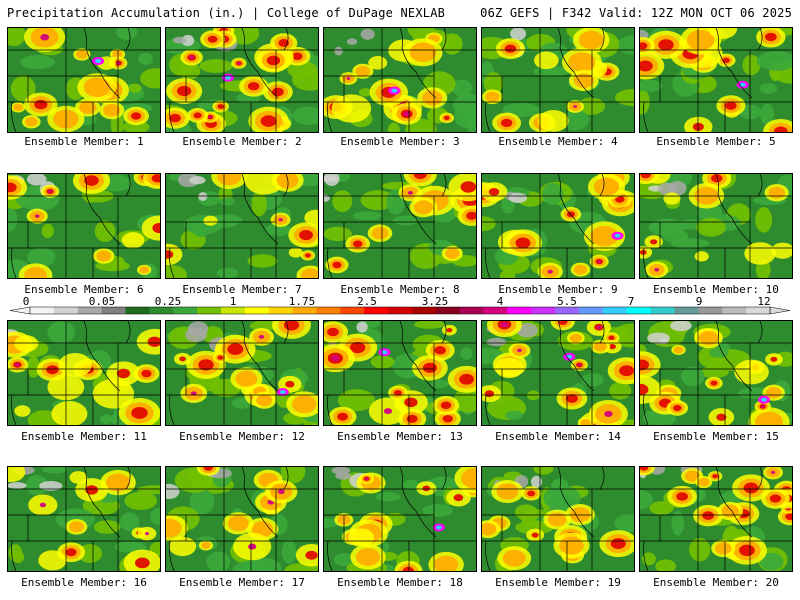 The image size is (800, 600). I want to click on precip-colorbar: 0 0.05 0.25 1 1.75 2.5 3.25 4 5.5 7 9 12, so click(400, 308).